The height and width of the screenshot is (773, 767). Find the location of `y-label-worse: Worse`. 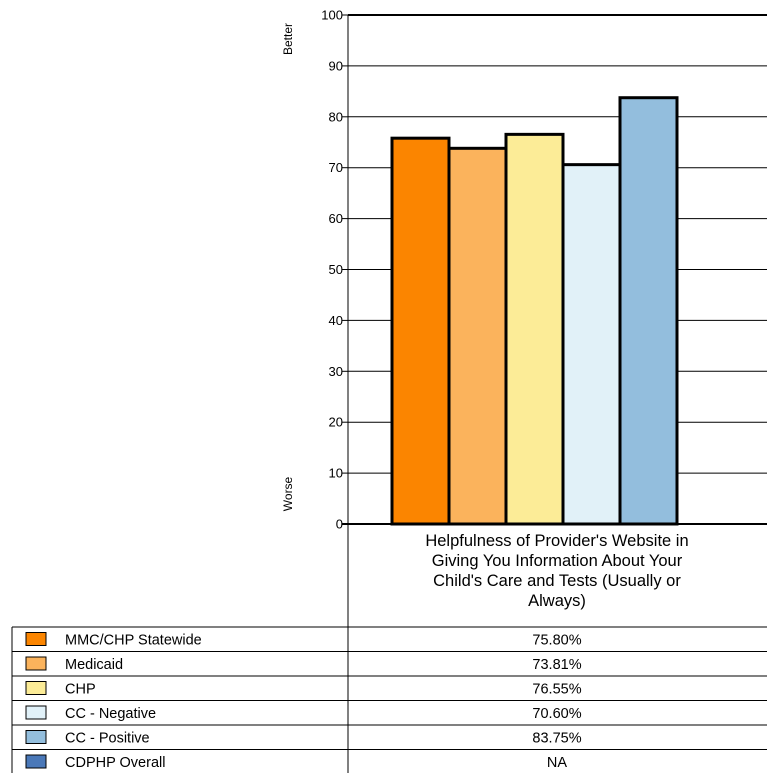

y-label-worse: Worse is located at coordinates (288, 493).